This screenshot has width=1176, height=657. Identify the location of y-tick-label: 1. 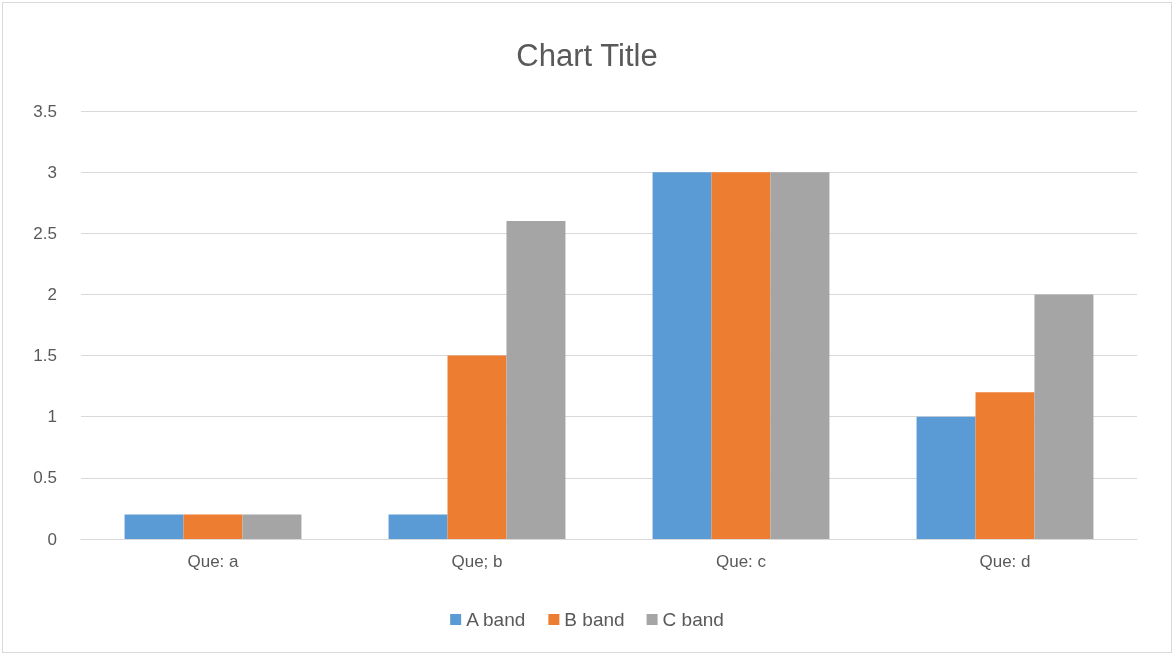
(52, 417).